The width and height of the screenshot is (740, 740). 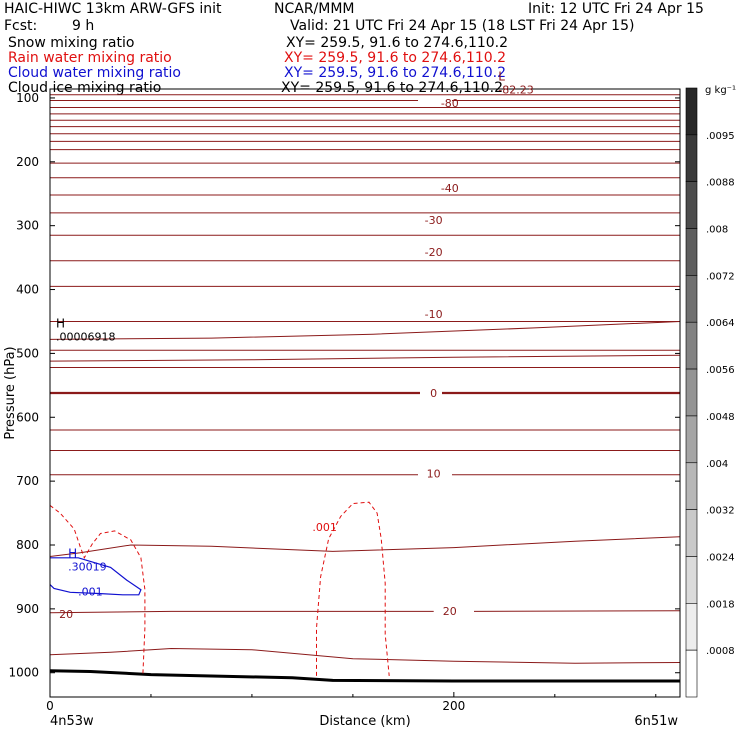 What do you see at coordinates (720, 417) in the screenshot?
I see `colorbar-label: .0048` at bounding box center [720, 417].